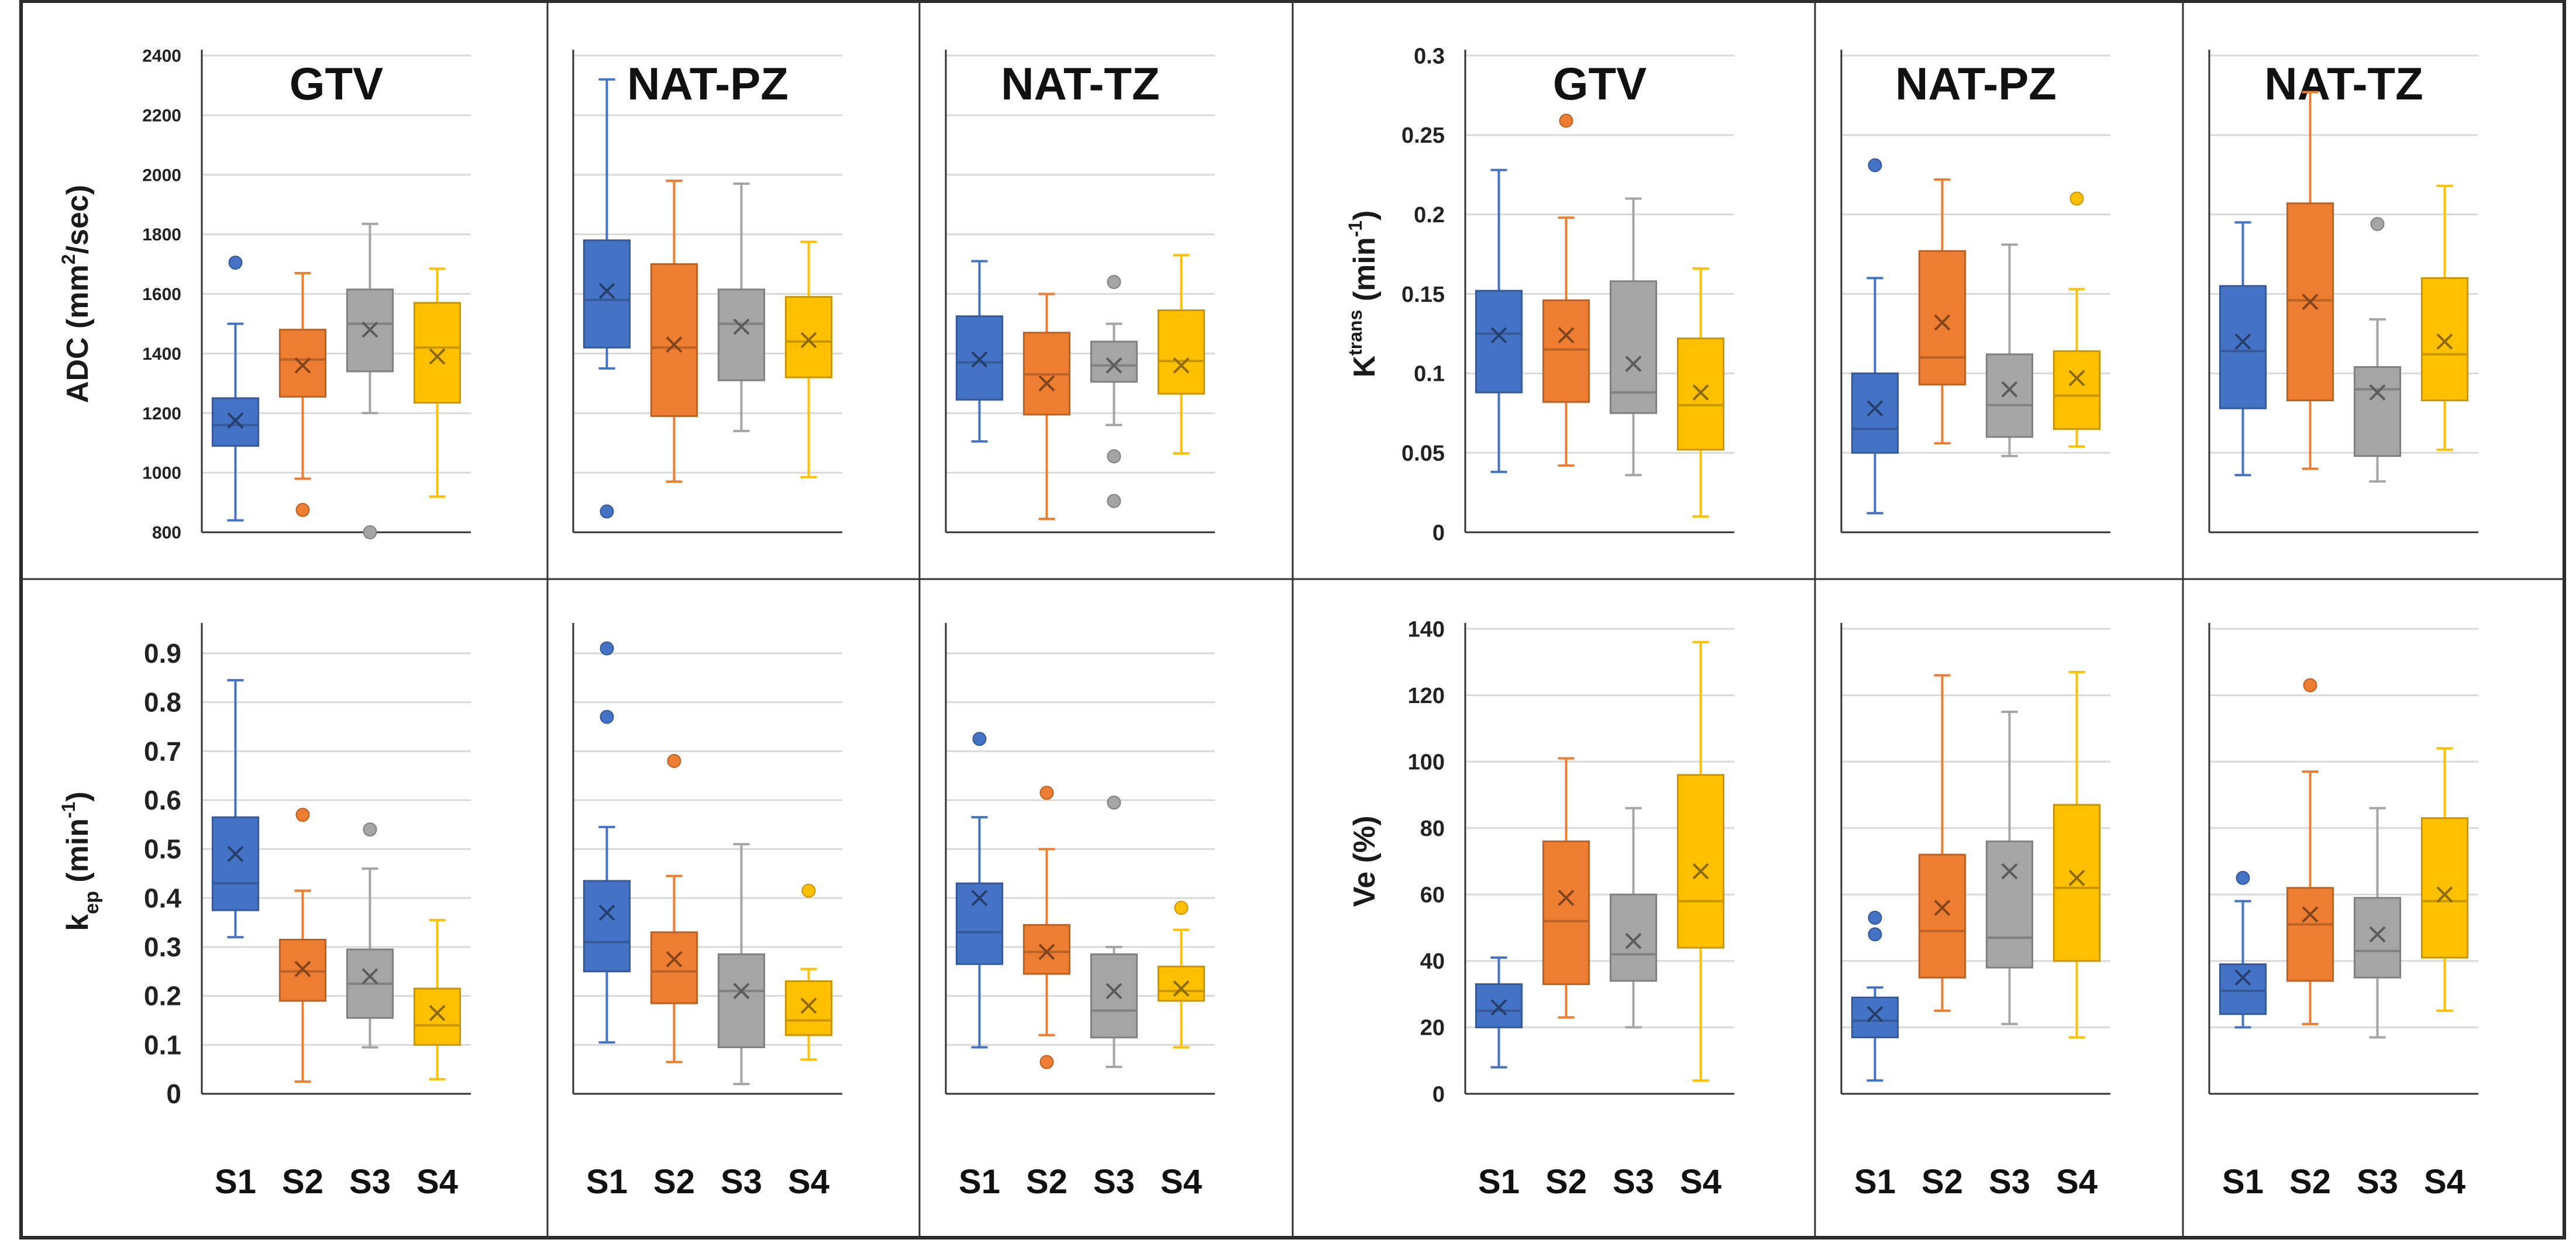  I want to click on y-tick-label: 800, so click(166, 533).